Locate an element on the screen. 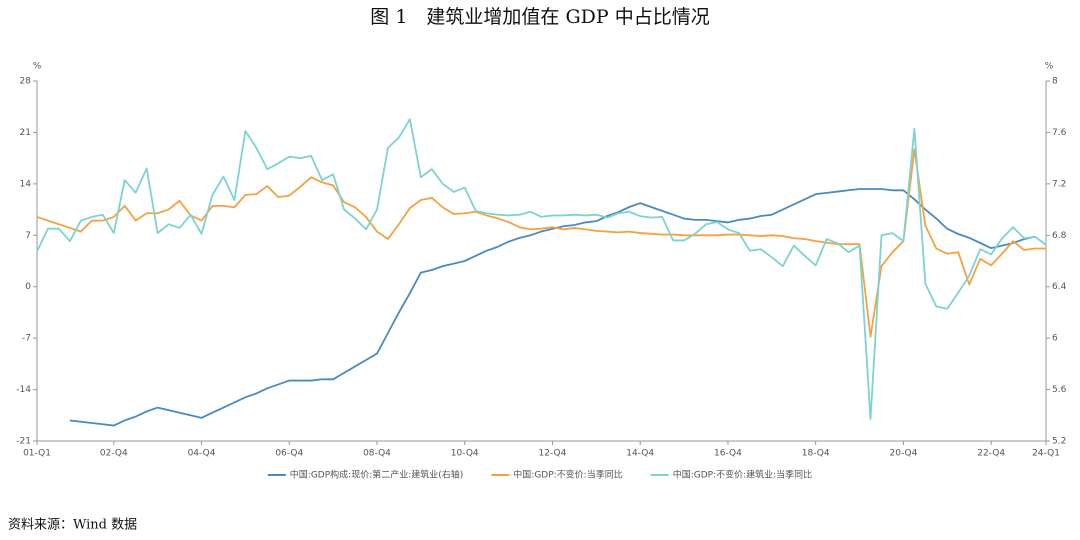 The image size is (1080, 540). source-note: 资料来源：Wind 数据 is located at coordinates (72, 525).